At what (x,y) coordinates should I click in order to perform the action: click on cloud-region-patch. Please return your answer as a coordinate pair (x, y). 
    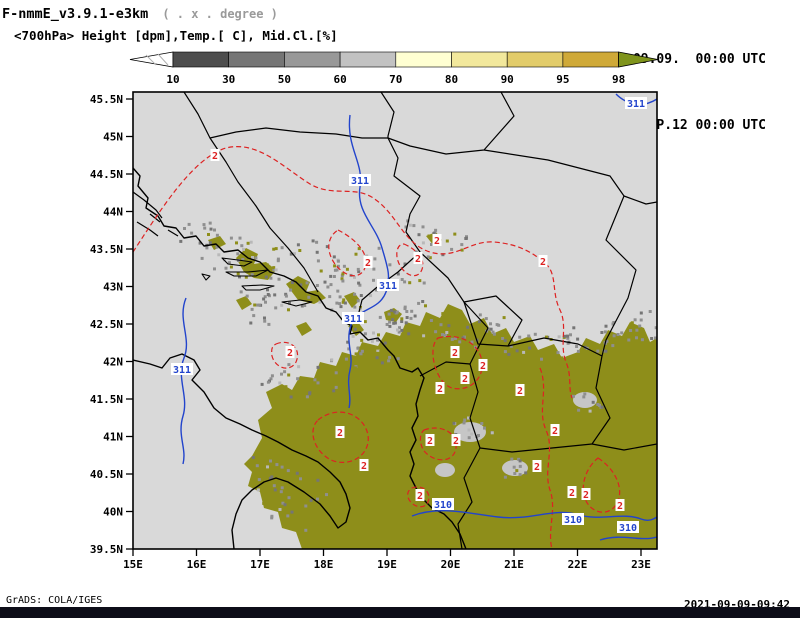
    Looking at the image, I should click on (304, 329).